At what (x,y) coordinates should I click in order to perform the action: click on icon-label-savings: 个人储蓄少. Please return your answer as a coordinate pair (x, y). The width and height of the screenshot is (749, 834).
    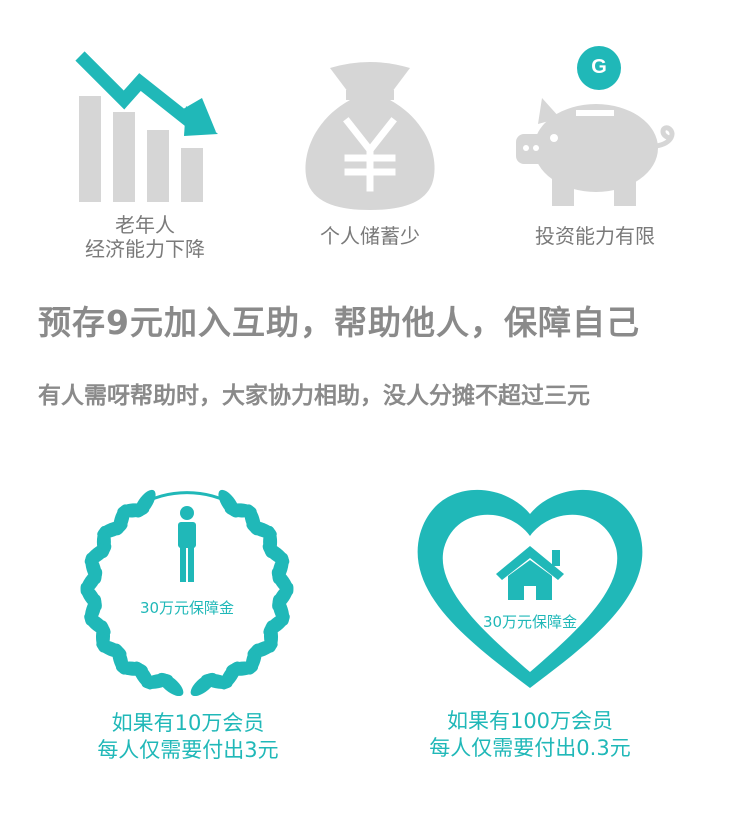
    Looking at the image, I should click on (370, 236).